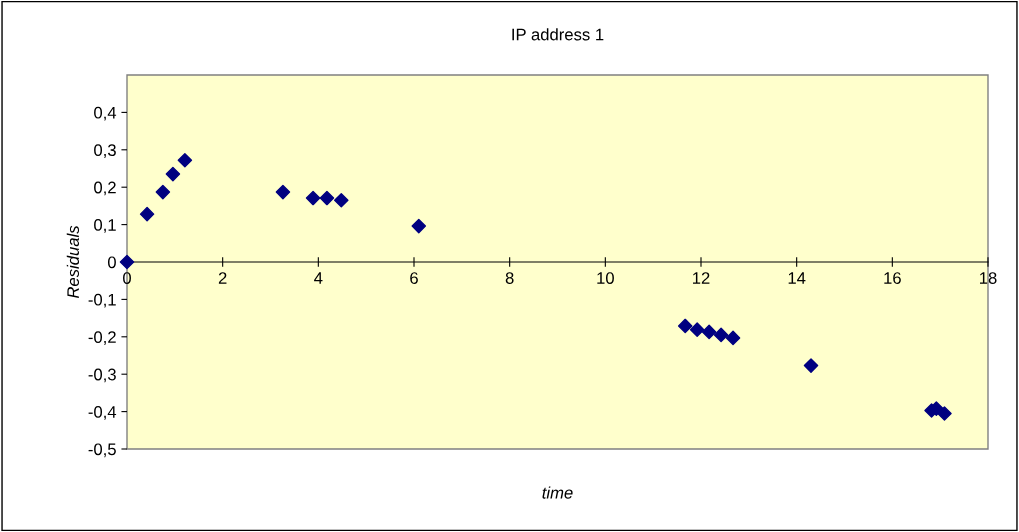 This screenshot has width=1019, height=532. What do you see at coordinates (105, 188) in the screenshot?
I see `y-tick-label: 0,2` at bounding box center [105, 188].